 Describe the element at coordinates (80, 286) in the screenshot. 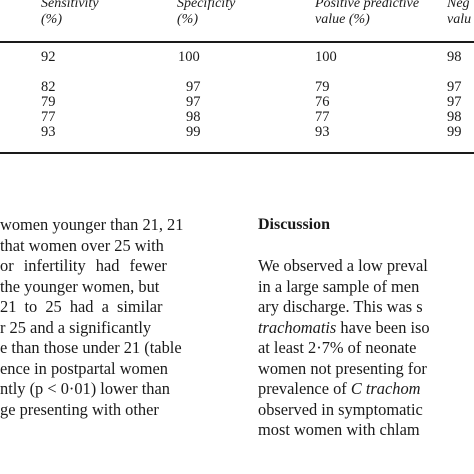

I see `body-line: the younger women, but` at that location.